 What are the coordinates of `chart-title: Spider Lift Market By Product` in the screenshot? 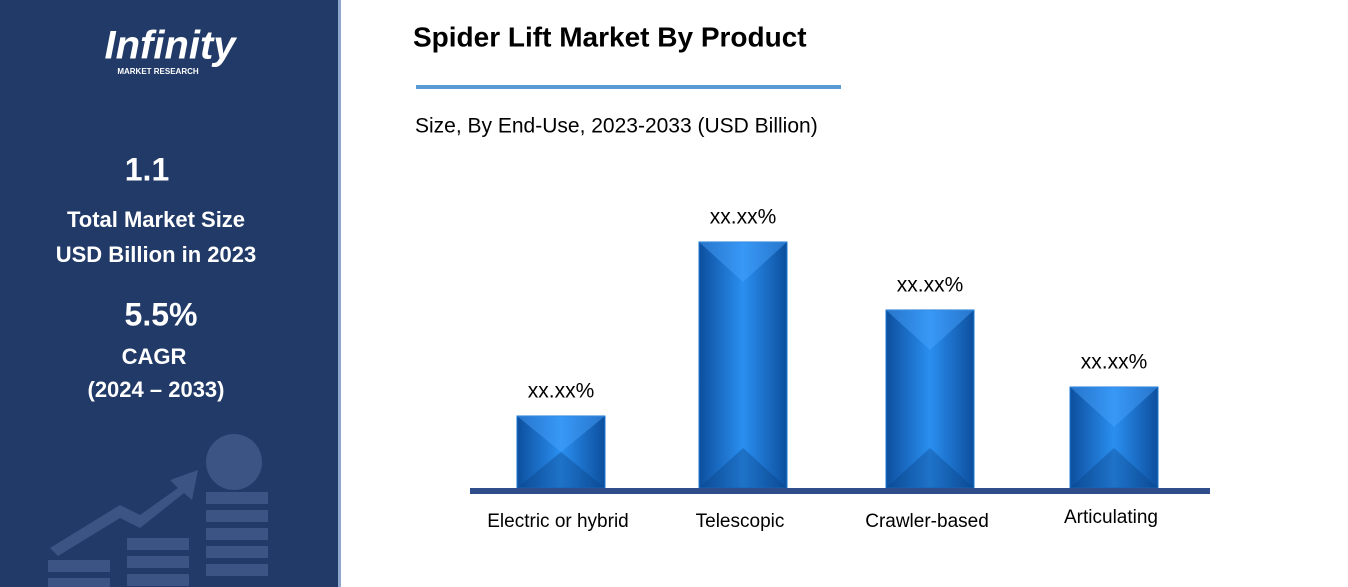 It's located at (610, 36).